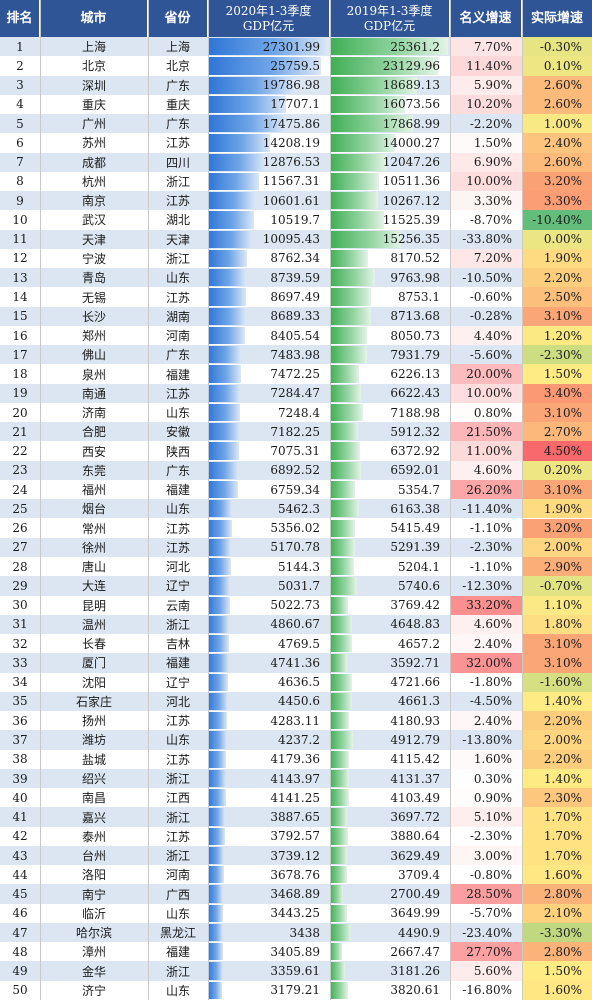 This screenshot has height=1000, width=592. What do you see at coordinates (94, 682) in the screenshot?
I see `cell-city: 沈阳` at bounding box center [94, 682].